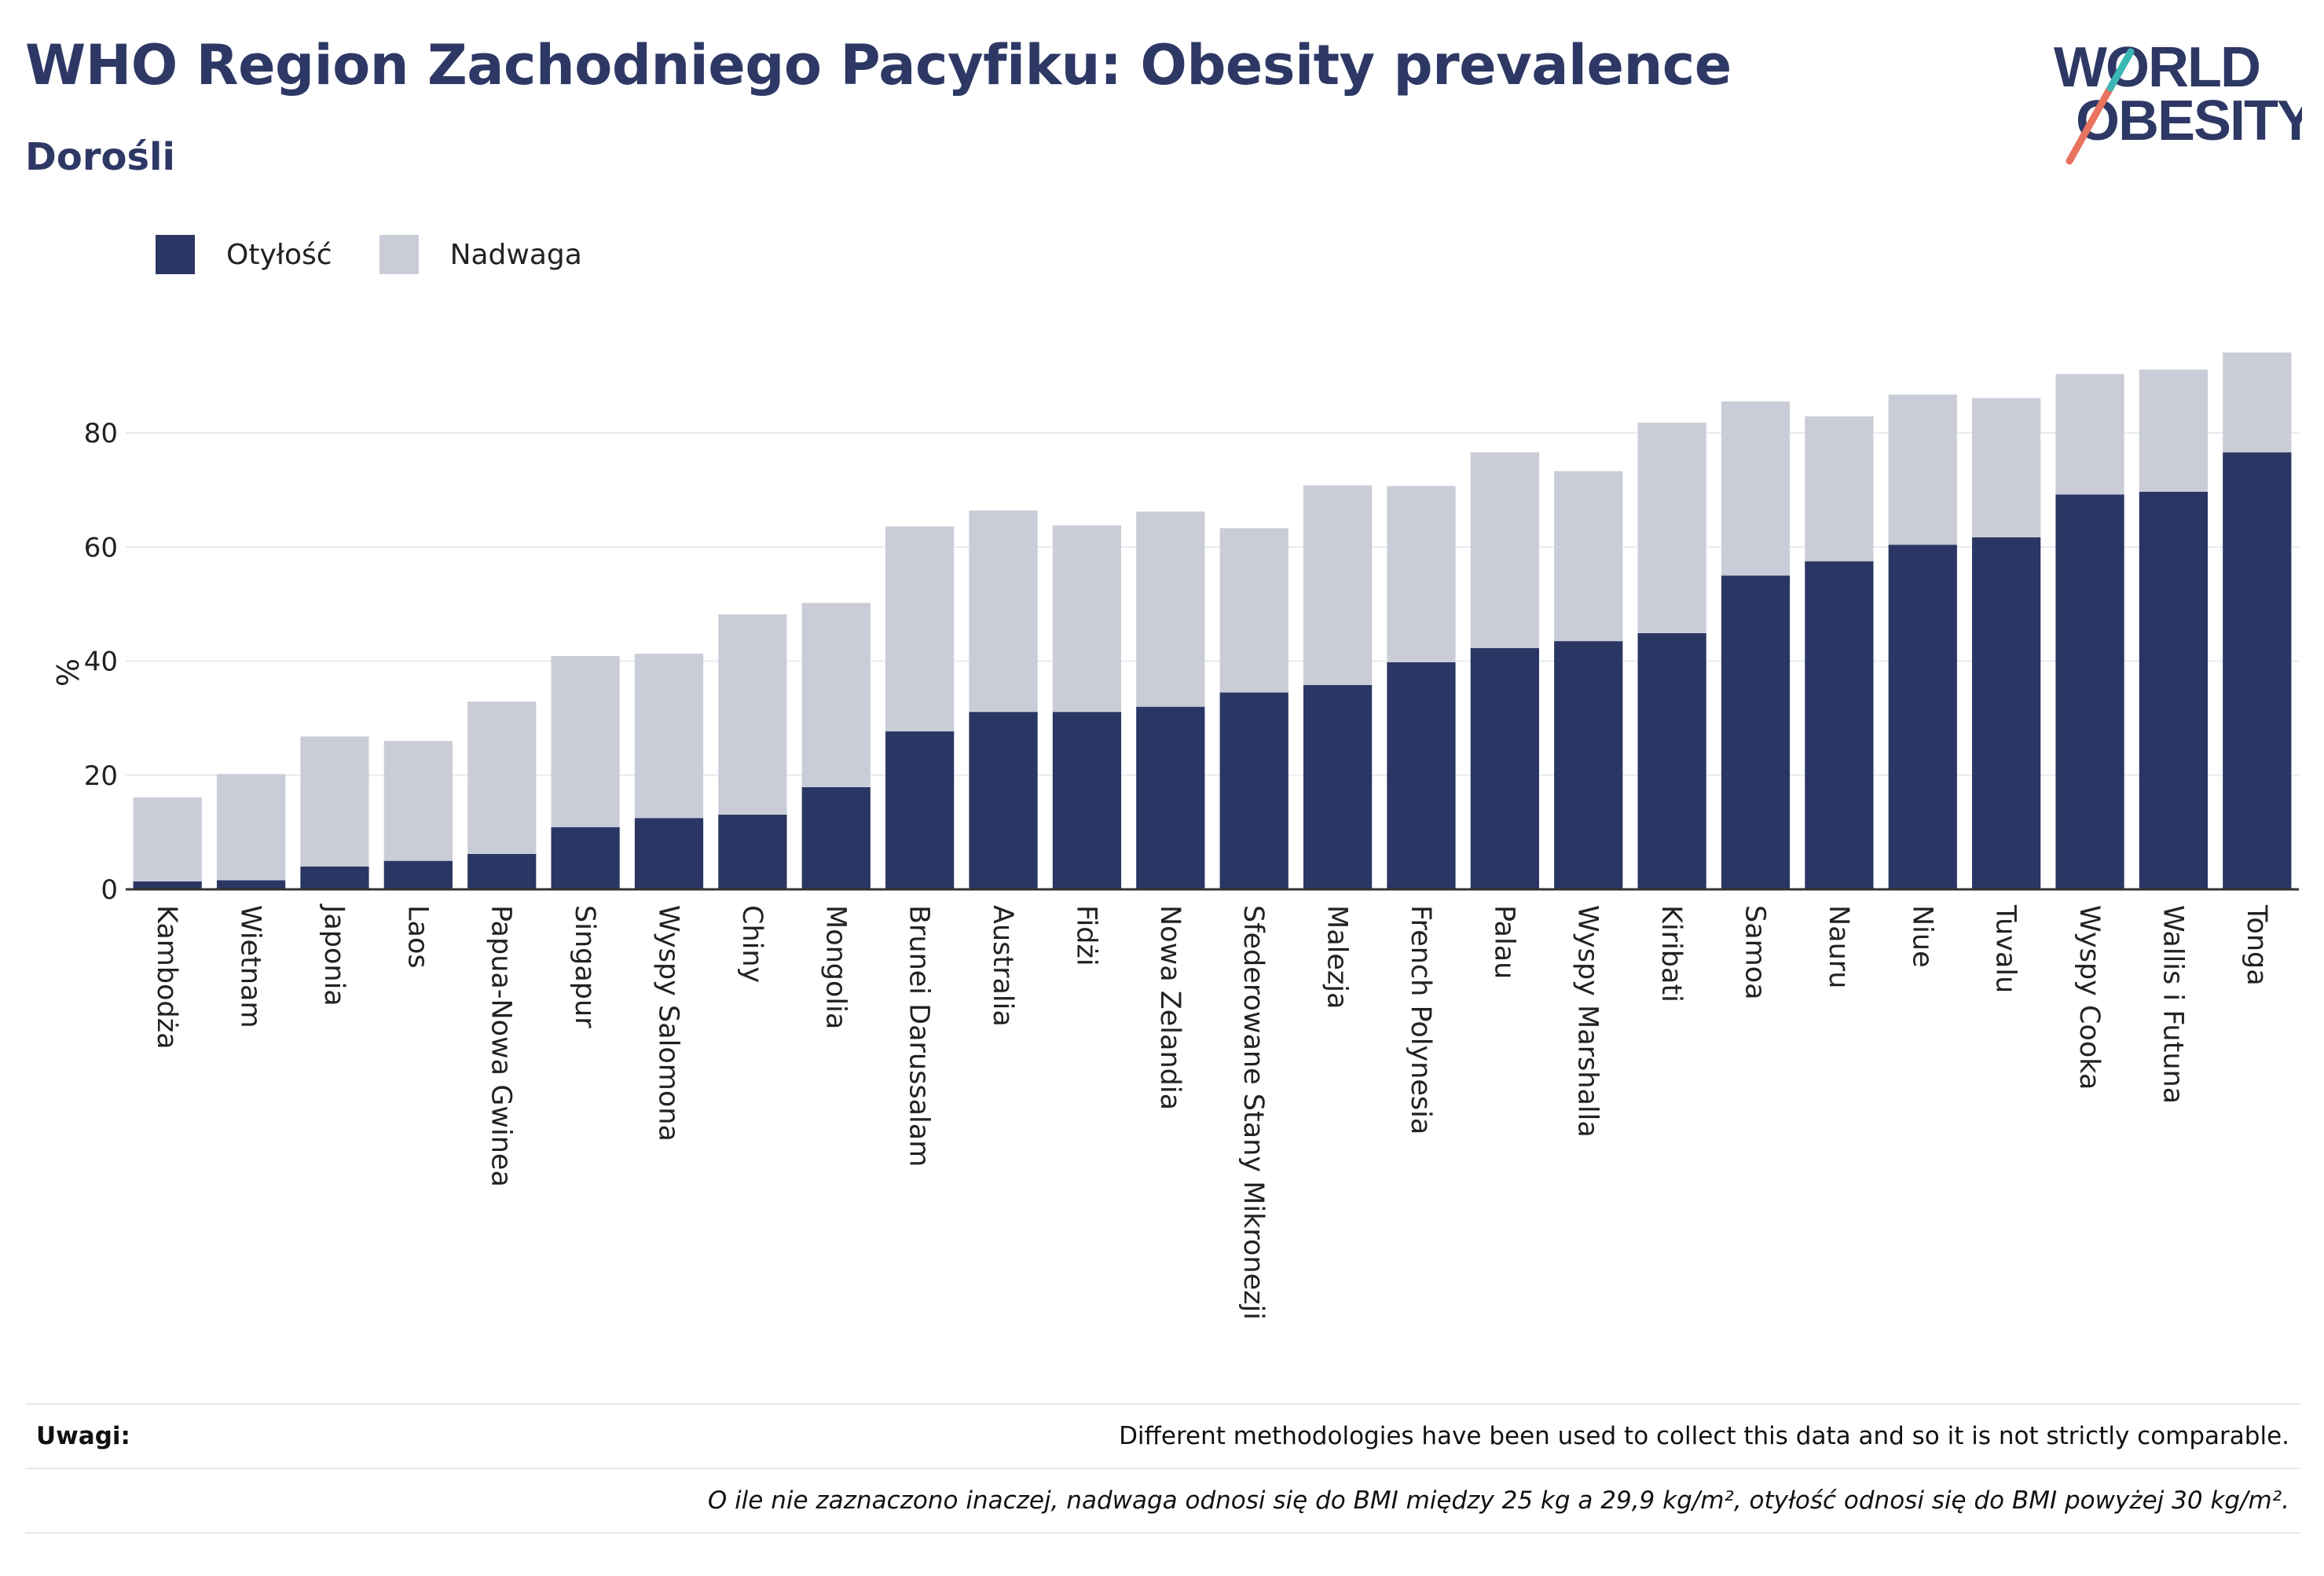  What do you see at coordinates (1086, 935) in the screenshot?
I see `x-tick-label: Fidżi` at bounding box center [1086, 935].